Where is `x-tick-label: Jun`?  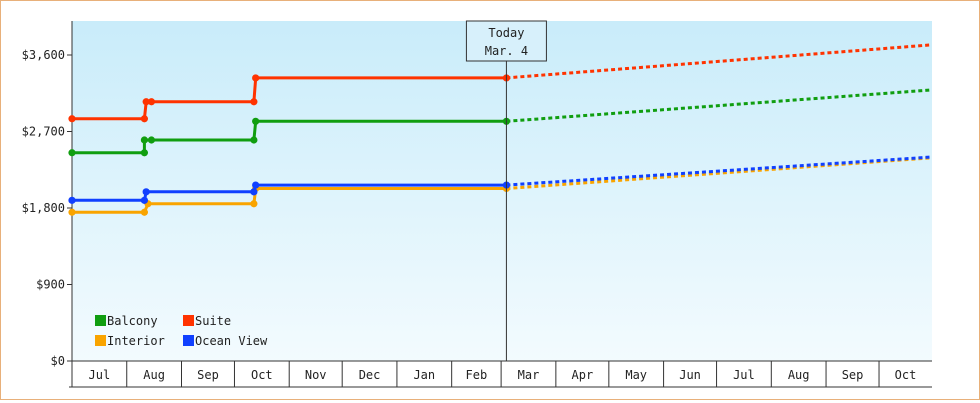
x-tick-label: Jun is located at coordinates (690, 375).